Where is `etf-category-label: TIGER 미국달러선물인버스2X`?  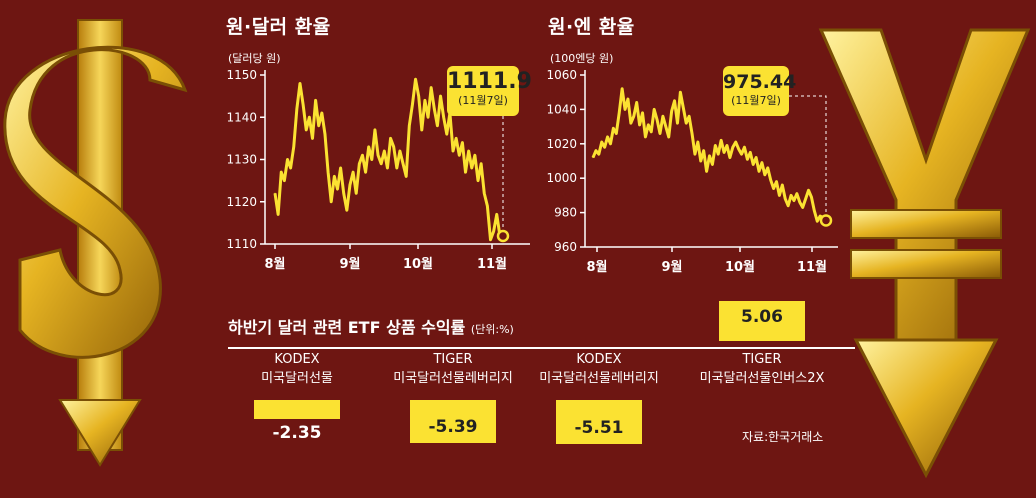 etf-category-label: TIGER 미국달러선물인버스2X is located at coordinates (762, 369).